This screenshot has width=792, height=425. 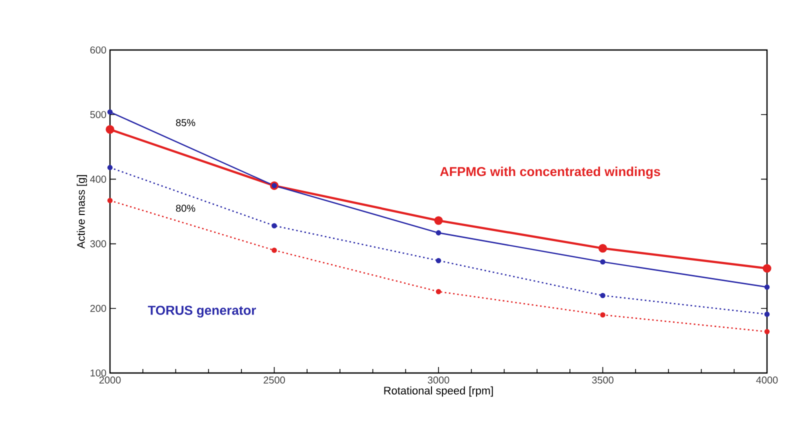 What do you see at coordinates (98, 114) in the screenshot?
I see `y-tick-label: 500` at bounding box center [98, 114].